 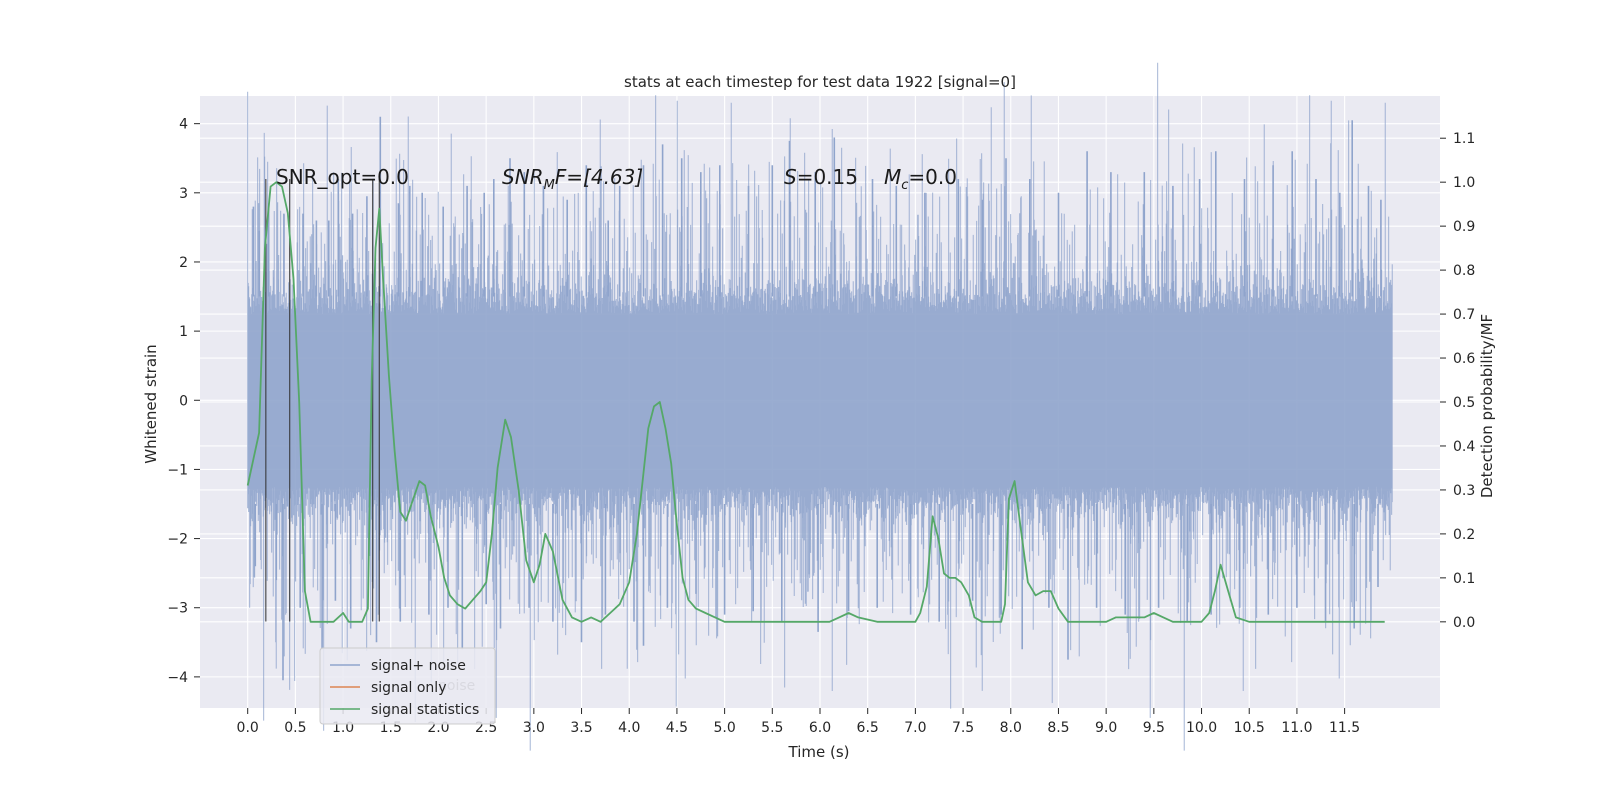 I want to click on x-tick-label: 11.5, so click(x=1344, y=728).